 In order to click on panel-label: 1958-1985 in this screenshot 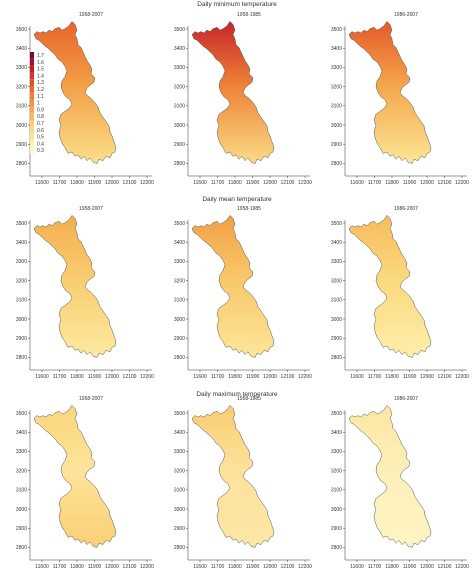, I will do `click(249, 15)`.